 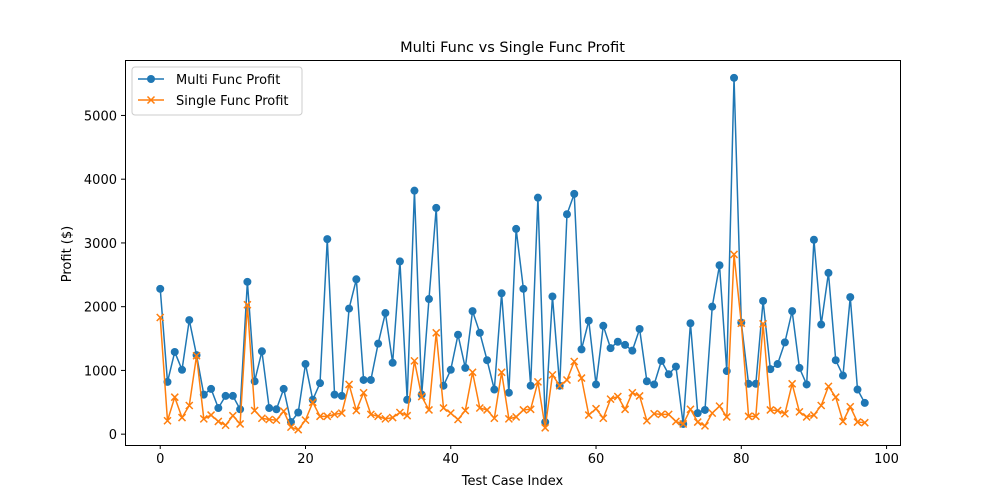 What do you see at coordinates (886, 459) in the screenshot?
I see `x-tick-label: 100` at bounding box center [886, 459].